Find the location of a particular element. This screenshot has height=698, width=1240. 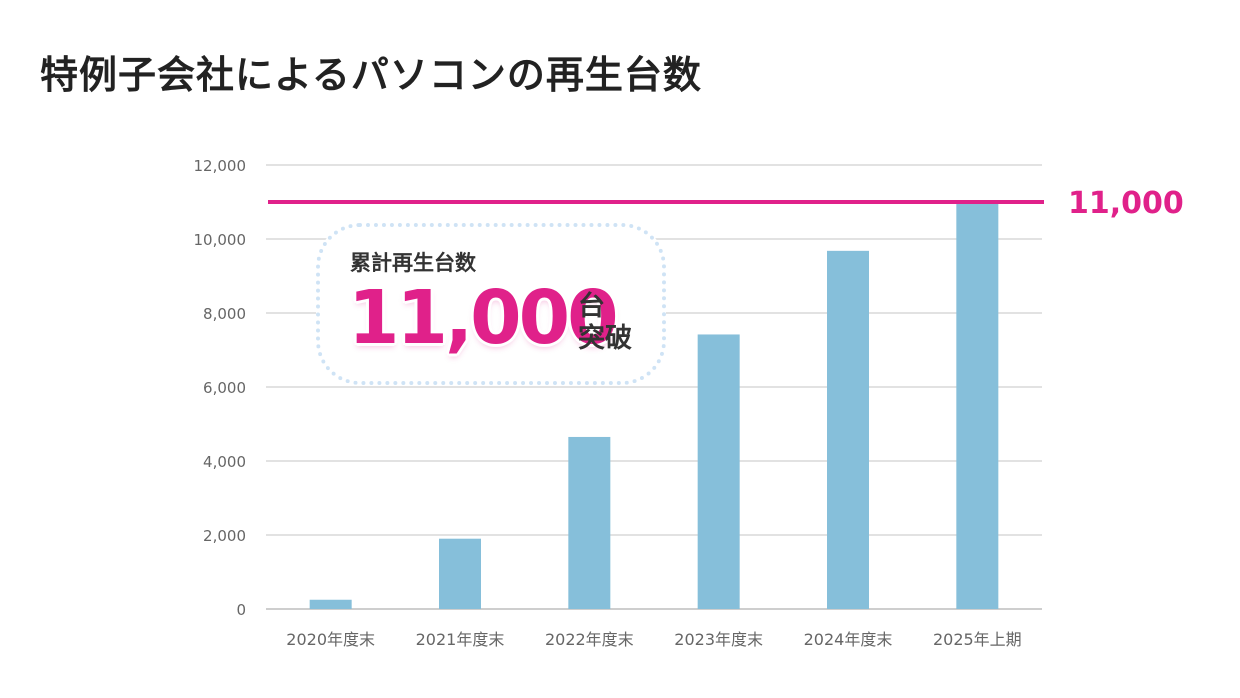

y-tick-label: 6,000 is located at coordinates (224, 388).